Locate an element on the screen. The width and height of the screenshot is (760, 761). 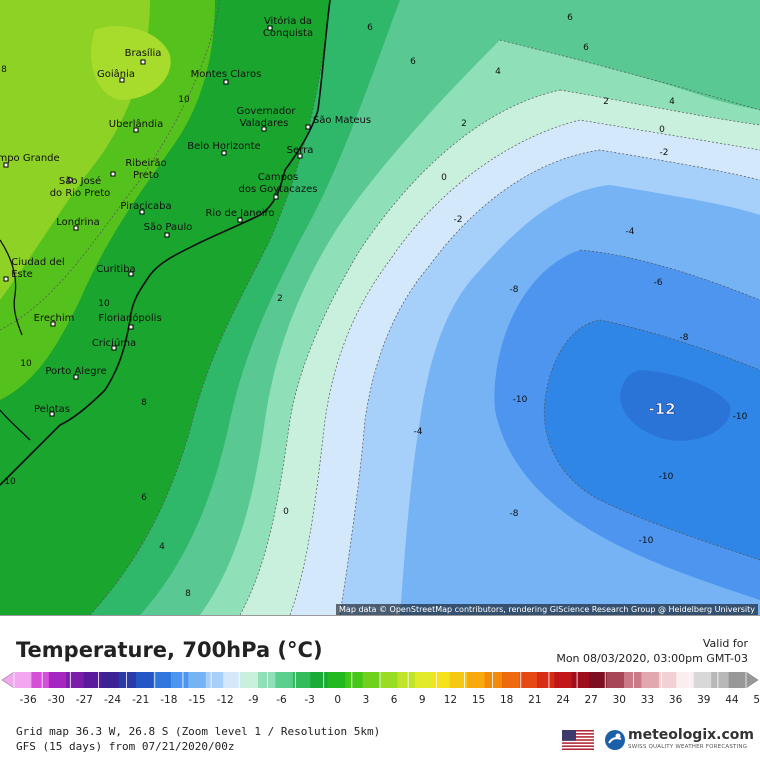
brand-tagline: SWISS QUALITY WEATHER FORECASTING is located at coordinates (688, 747).